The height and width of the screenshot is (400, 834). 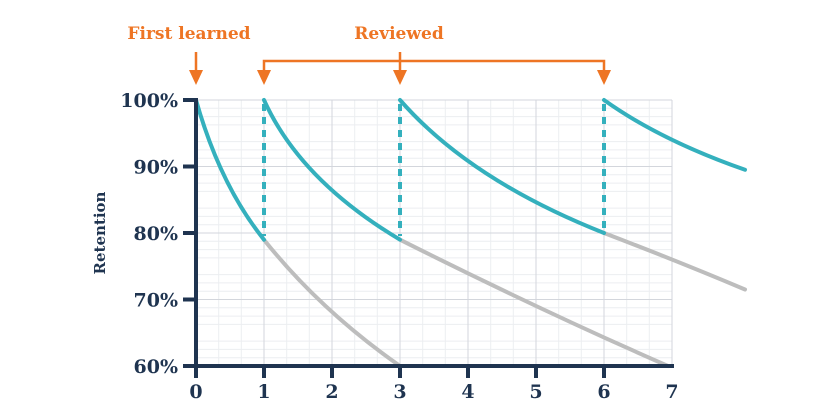 What do you see at coordinates (331, 390) in the screenshot?
I see `x-tick-2: 2` at bounding box center [331, 390].